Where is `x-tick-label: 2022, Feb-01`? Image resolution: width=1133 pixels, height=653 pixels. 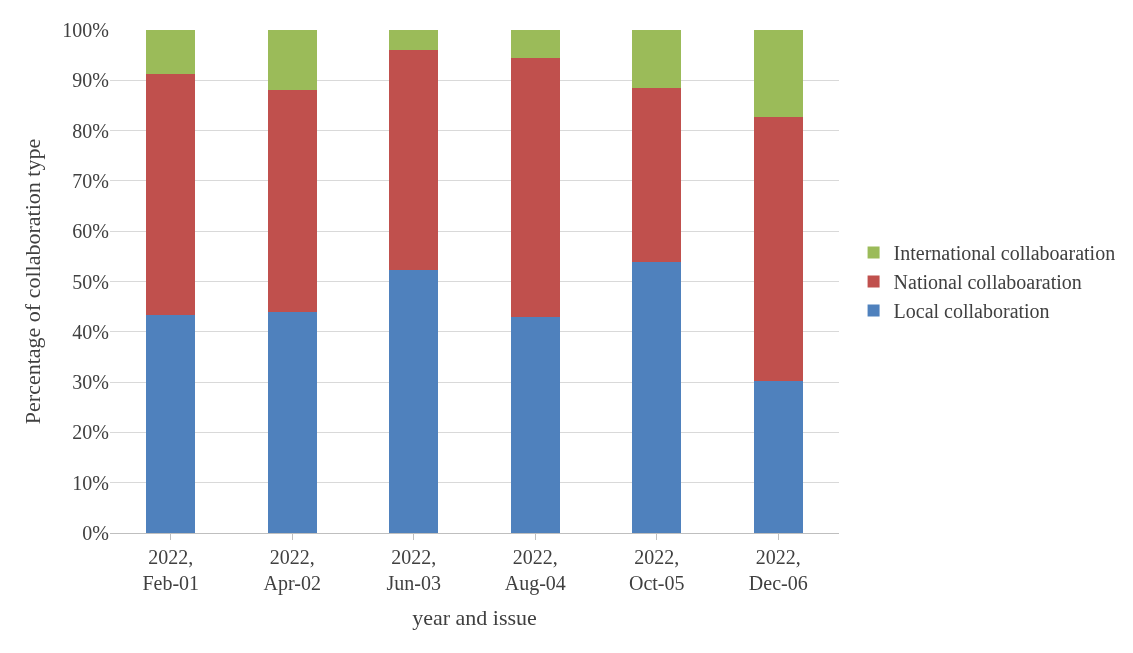
x-tick-label: 2022, Feb-01 is located at coordinates (171, 570).